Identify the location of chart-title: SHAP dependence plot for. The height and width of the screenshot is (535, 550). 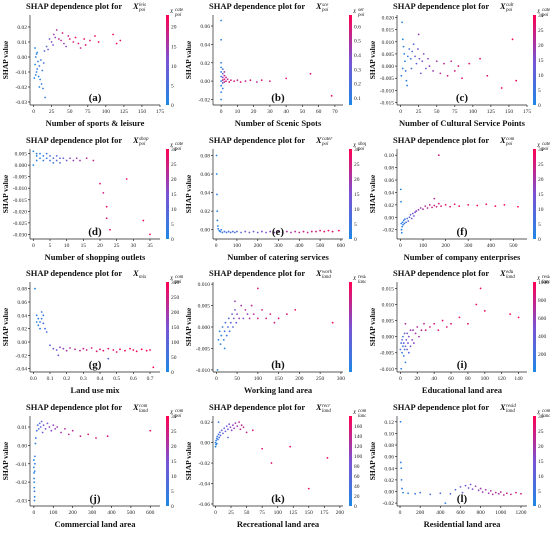
(257, 407).